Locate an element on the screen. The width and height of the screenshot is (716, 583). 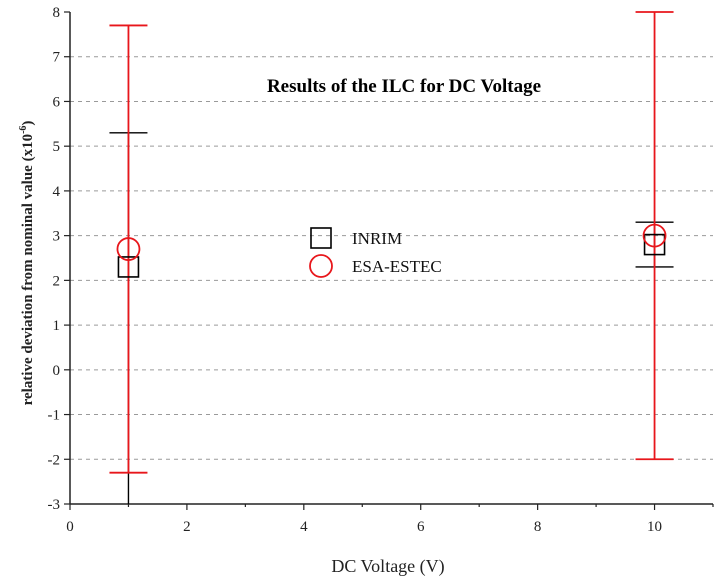
x-tick-label-6: 6 is located at coordinates (421, 527).